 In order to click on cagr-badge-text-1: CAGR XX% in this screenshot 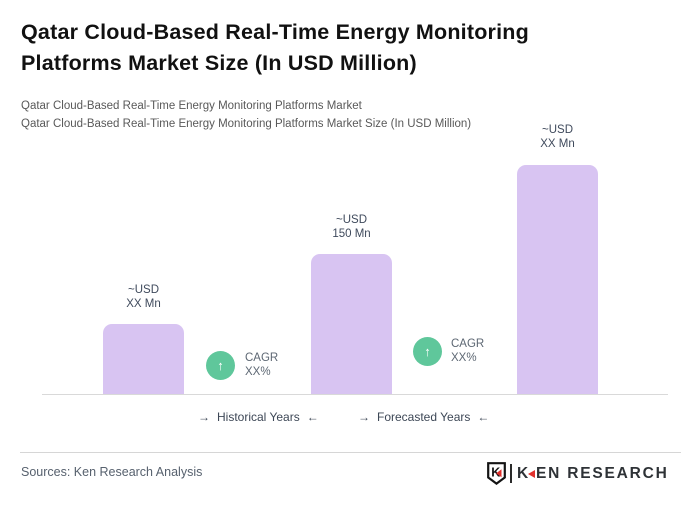, I will do `click(261, 365)`.